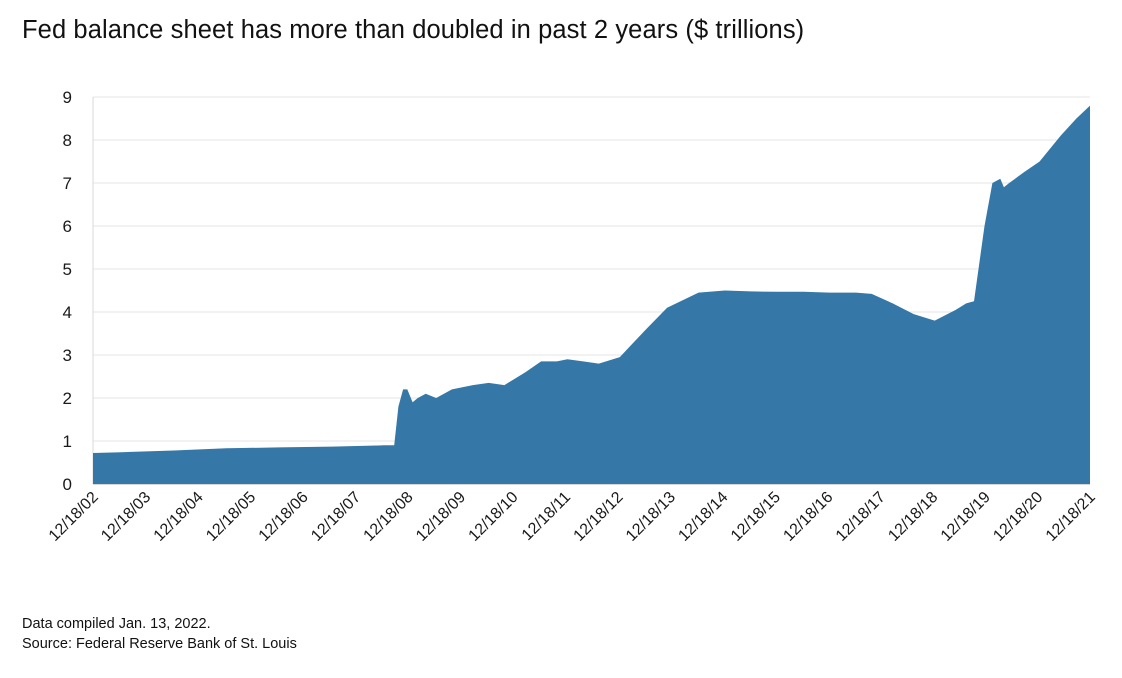 This screenshot has height=678, width=1122. I want to click on x-tick-label: 12/18/18, so click(913, 517).